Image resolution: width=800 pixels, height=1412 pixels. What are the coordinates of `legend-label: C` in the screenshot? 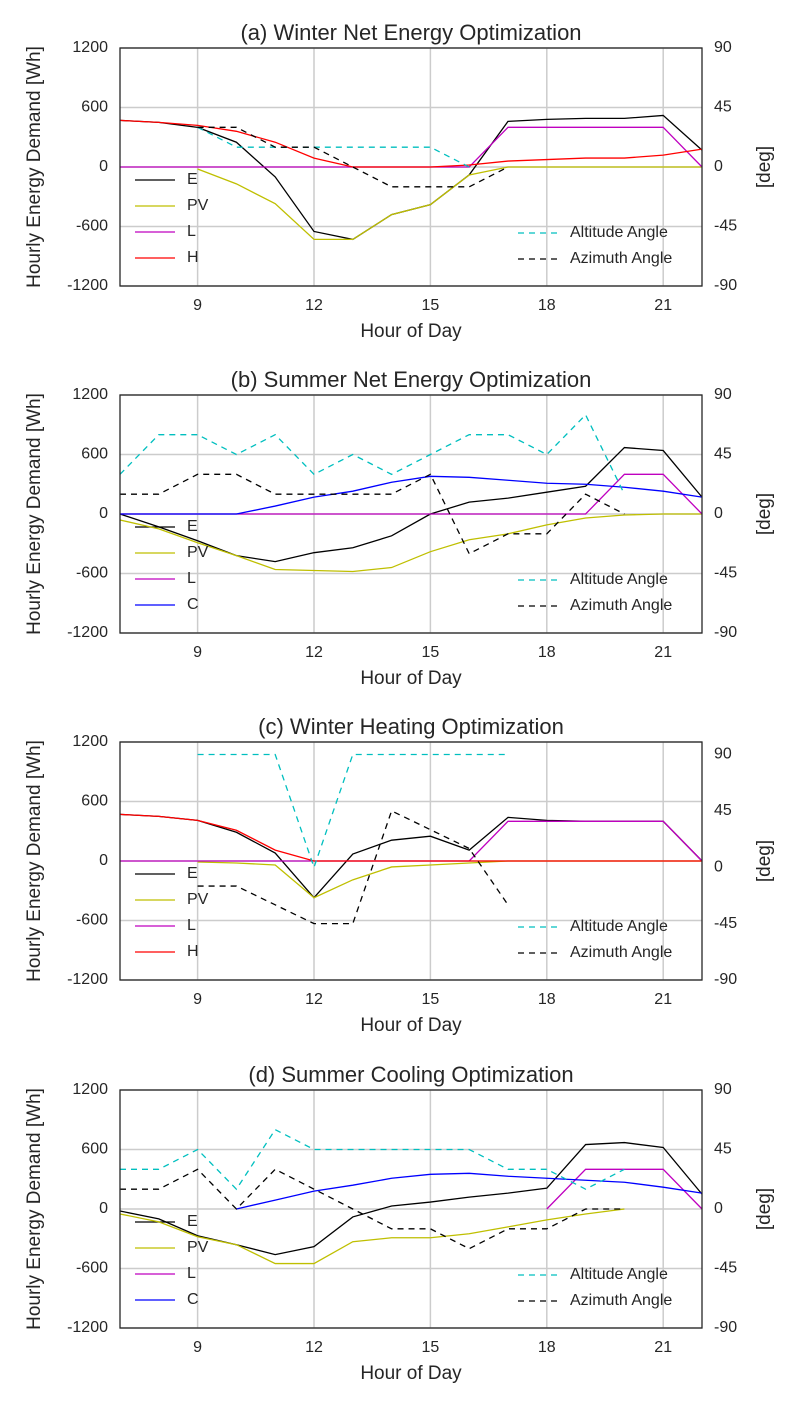 It's located at (193, 604).